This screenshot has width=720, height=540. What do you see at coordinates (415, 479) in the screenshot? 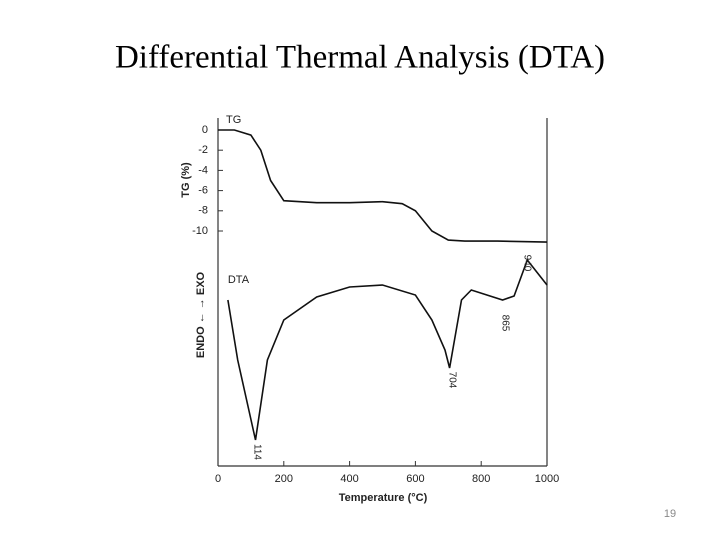
I see `x-tick-label: 600` at bounding box center [415, 479].